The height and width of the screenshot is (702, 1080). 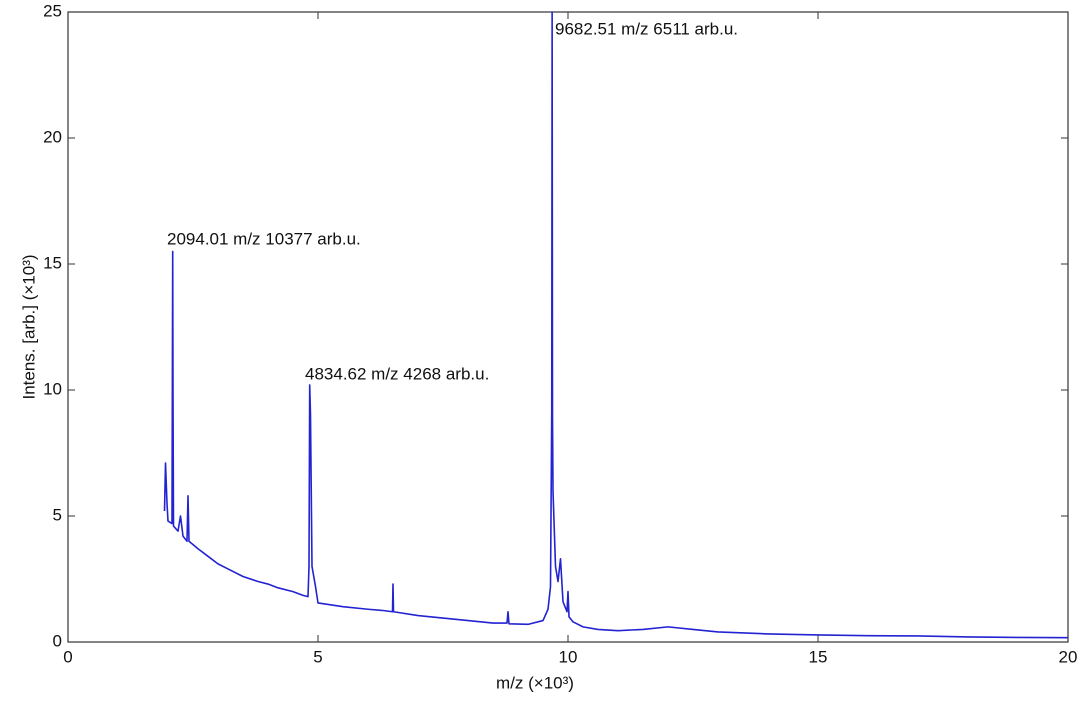 I want to click on peak-annotation: 2094.01 m/z 10377 arb.u., so click(x=264, y=238).